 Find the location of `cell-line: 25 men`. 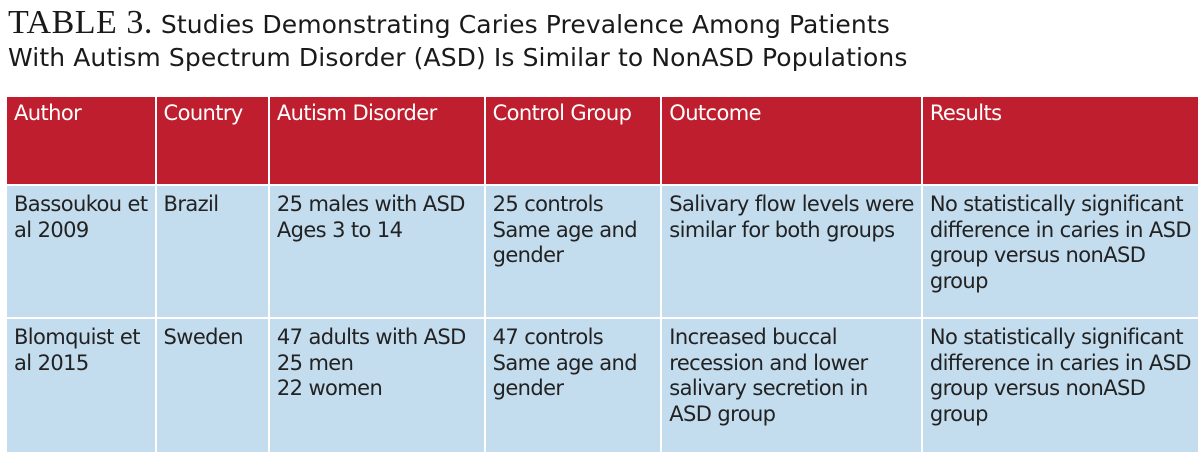

cell-line: 25 men is located at coordinates (315, 362).